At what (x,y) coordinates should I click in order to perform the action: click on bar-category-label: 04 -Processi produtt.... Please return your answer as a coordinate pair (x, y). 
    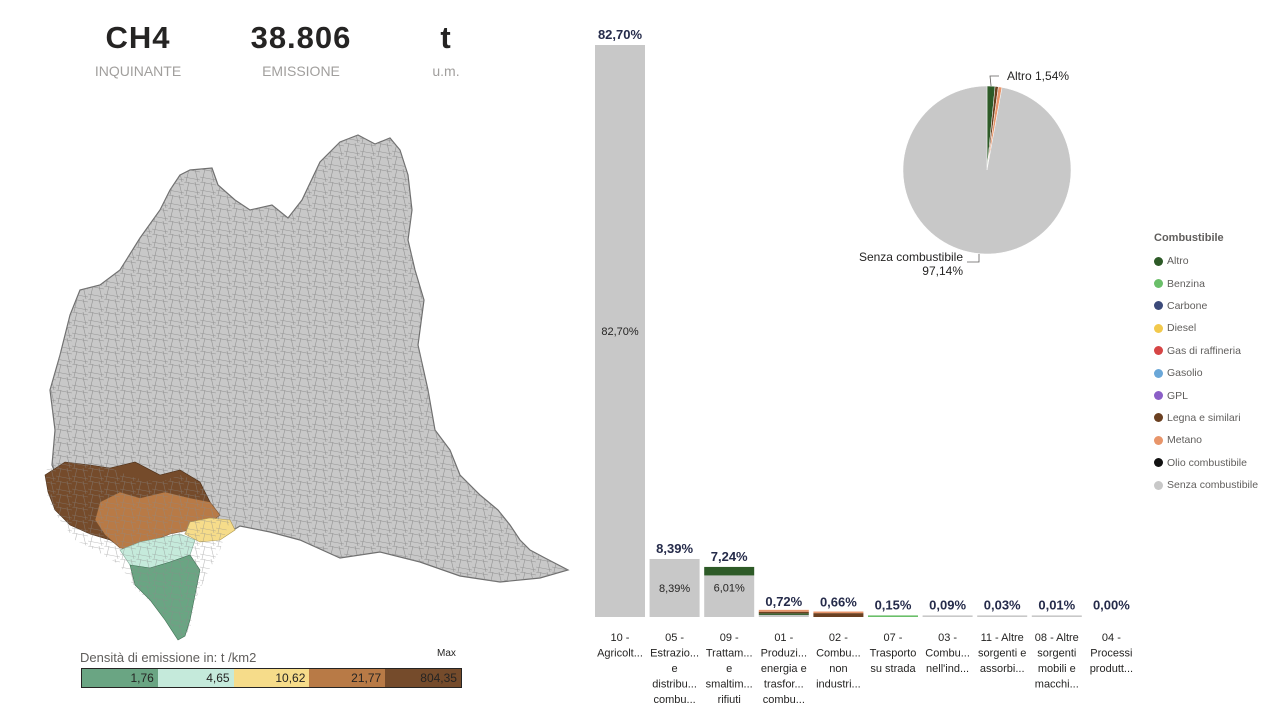
    Looking at the image, I should click on (1111, 653).